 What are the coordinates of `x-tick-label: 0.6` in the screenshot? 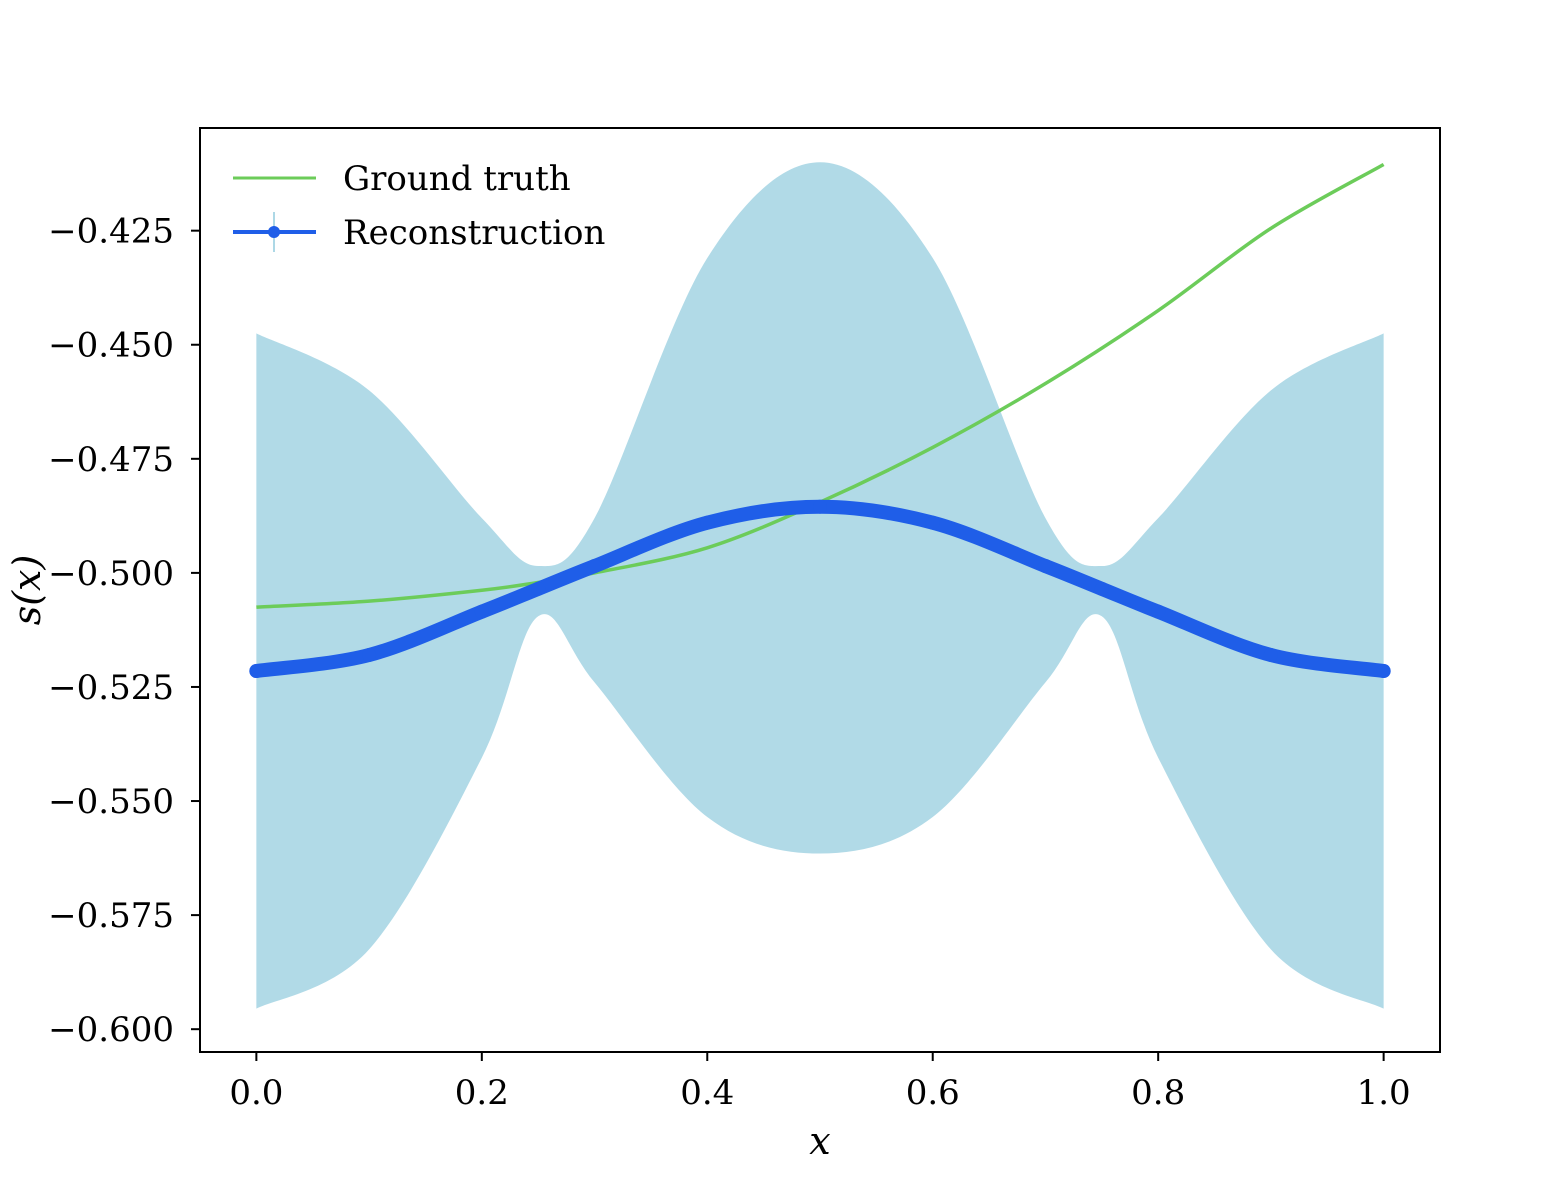 It's located at (933, 1093).